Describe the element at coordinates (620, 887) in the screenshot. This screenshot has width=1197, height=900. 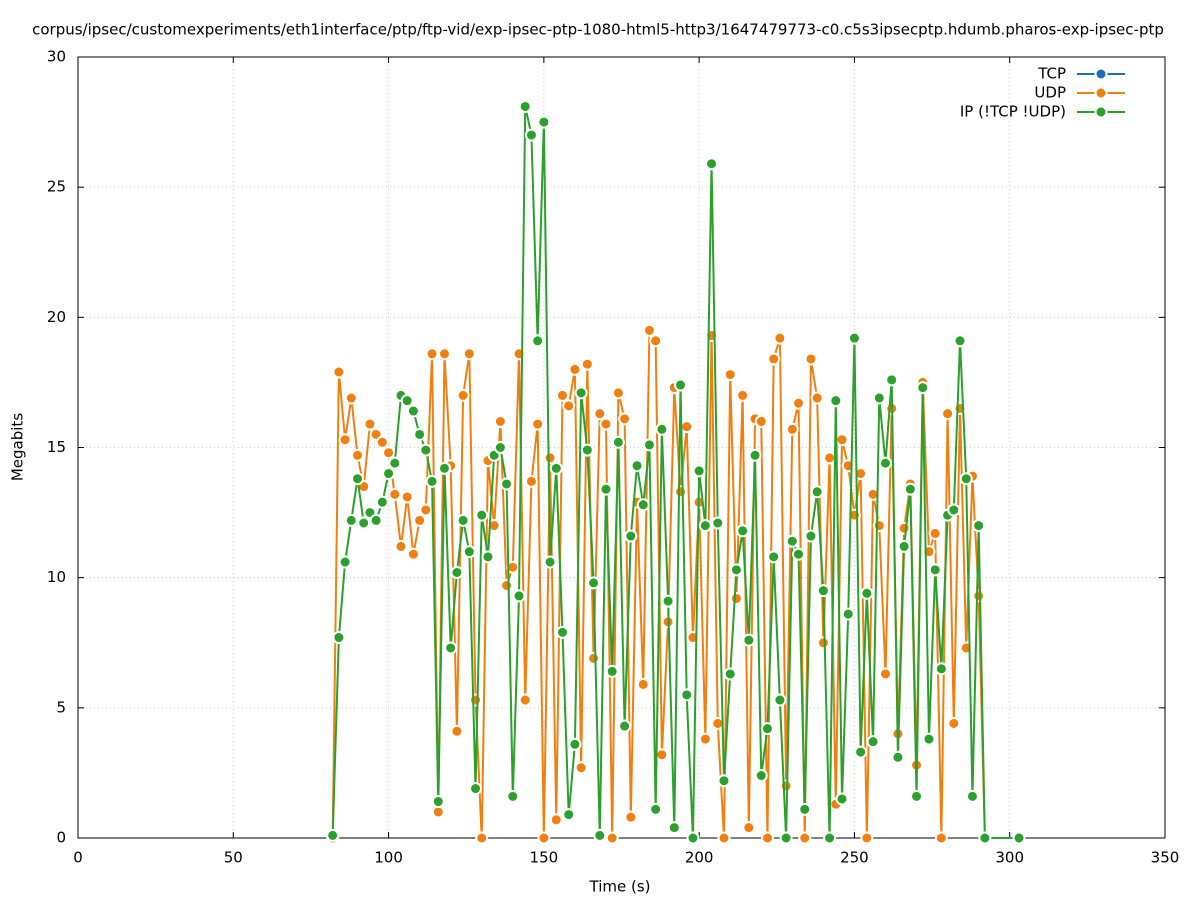
I see `x-axis-label: Time (s)` at that location.